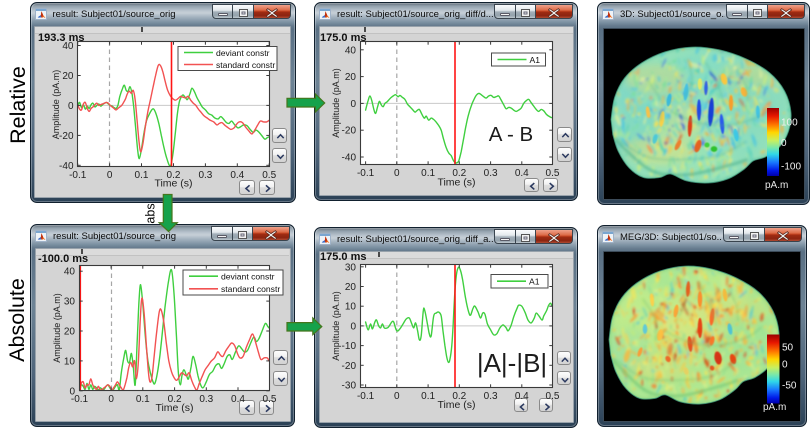 The image size is (810, 428). Describe the element at coordinates (17, 320) in the screenshot. I see `svg-text: Absolute` at that location.